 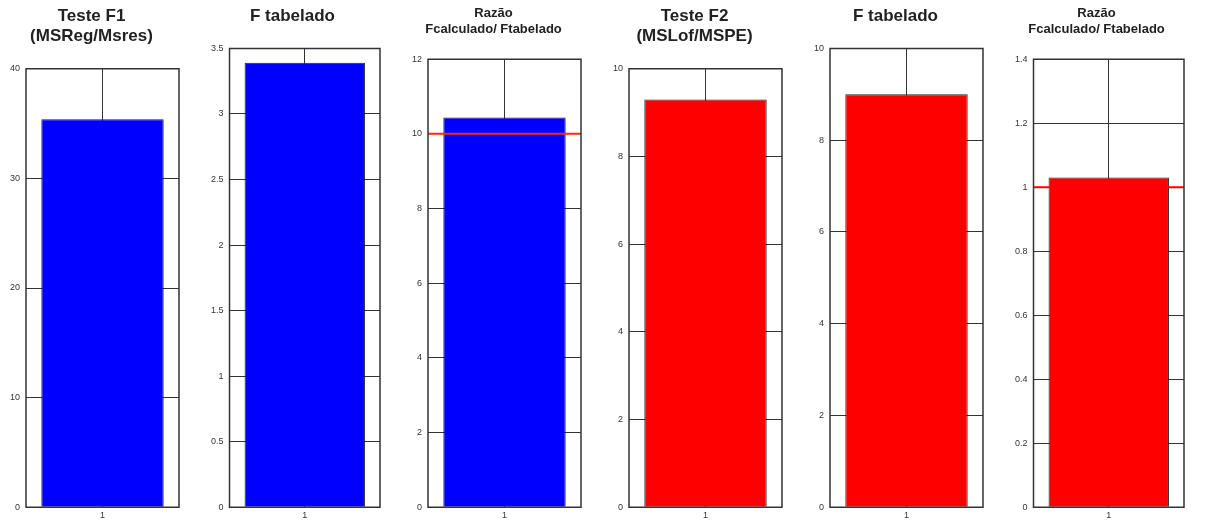 What do you see at coordinates (91, 25) in the screenshot?
I see `chart-title: Teste F1 (MSReg/Msres)` at bounding box center [91, 25].